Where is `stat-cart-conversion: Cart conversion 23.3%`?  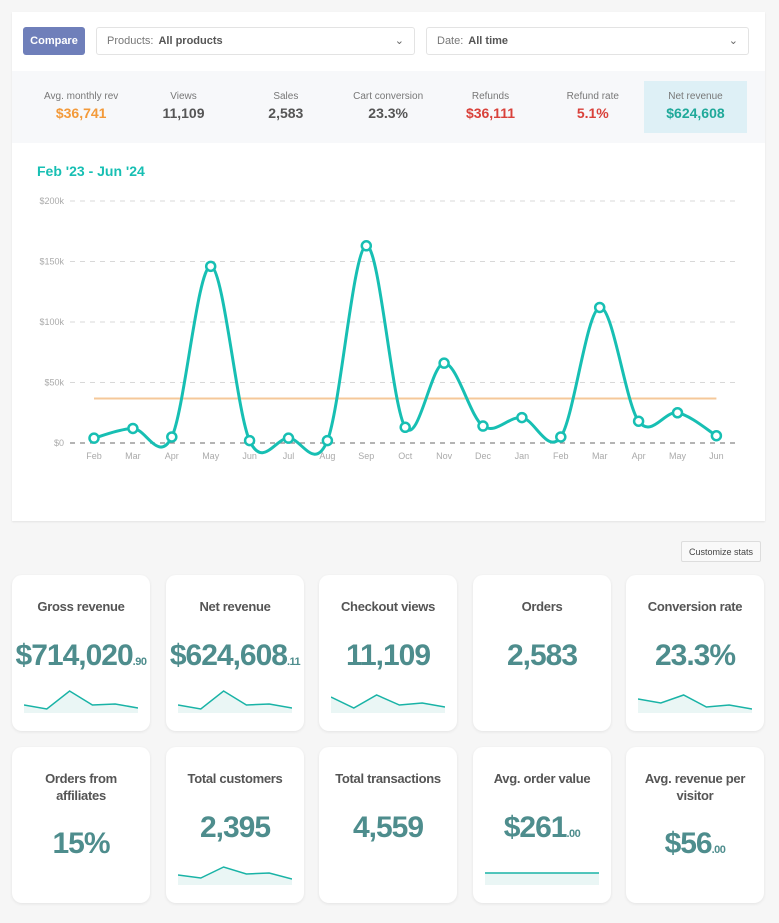 stat-cart-conversion: Cart conversion 23.3% is located at coordinates (388, 107).